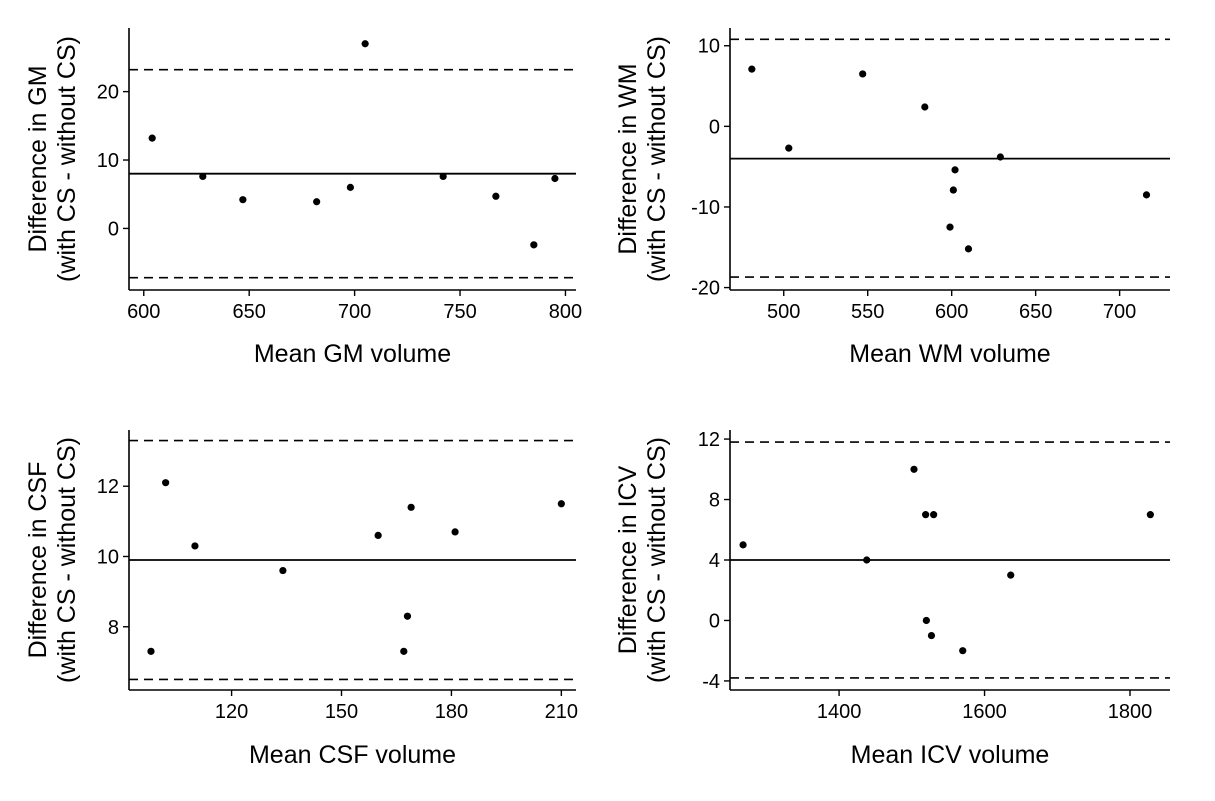 This screenshot has width=1215, height=801. What do you see at coordinates (628, 158) in the screenshot?
I see `y-axis-title-line1: Difference in WM` at bounding box center [628, 158].